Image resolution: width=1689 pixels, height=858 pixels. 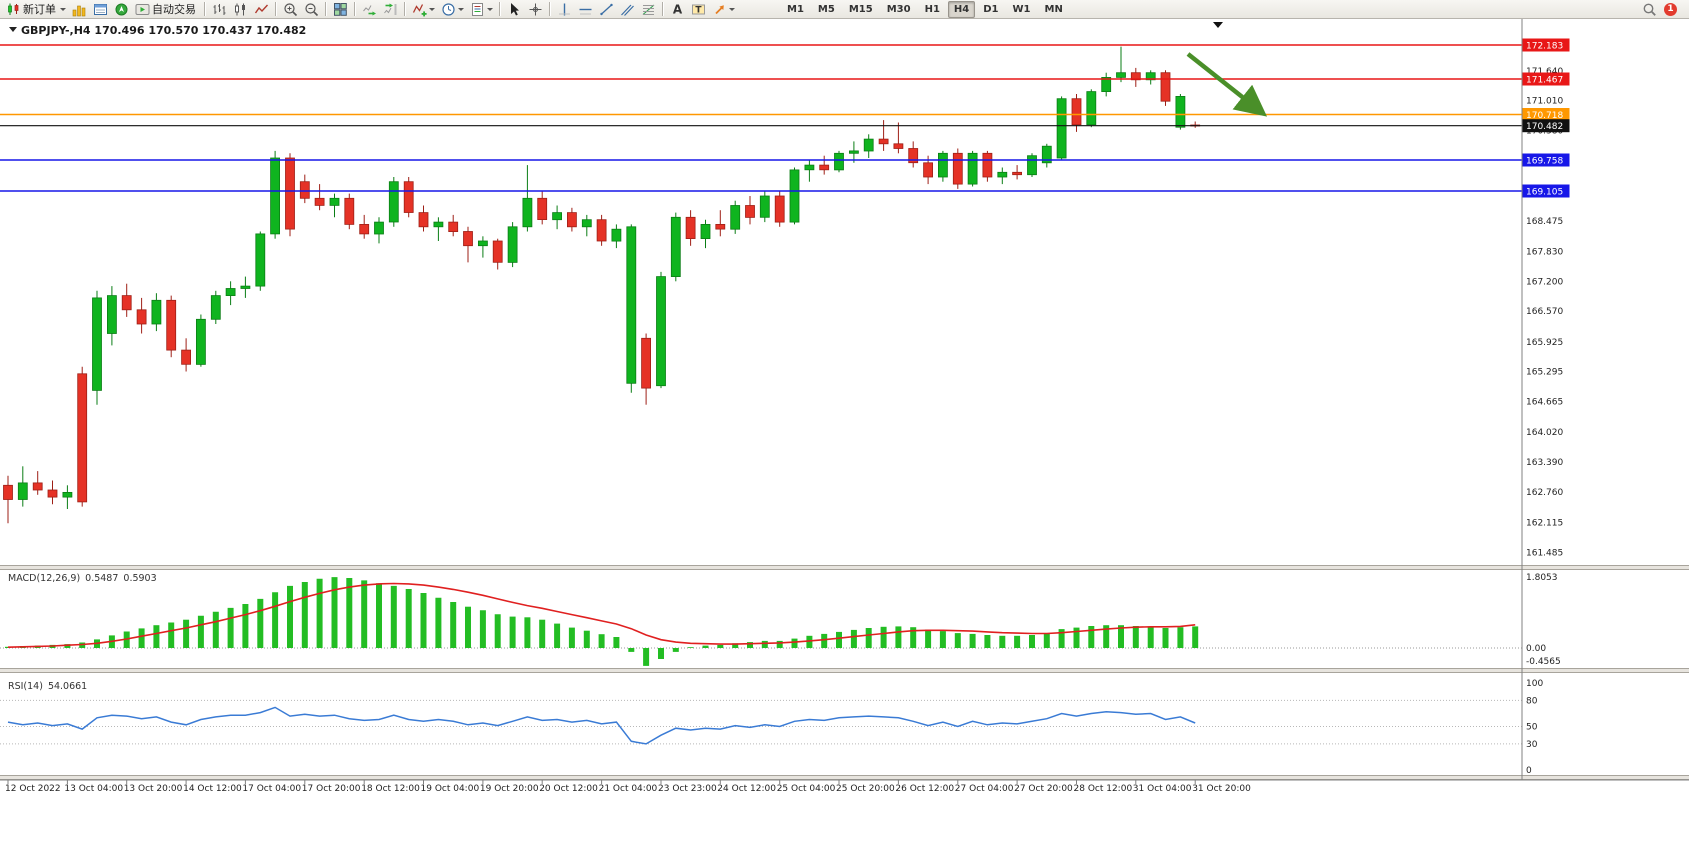 I want to click on timeframe-m1-button: M1, so click(x=795, y=9).